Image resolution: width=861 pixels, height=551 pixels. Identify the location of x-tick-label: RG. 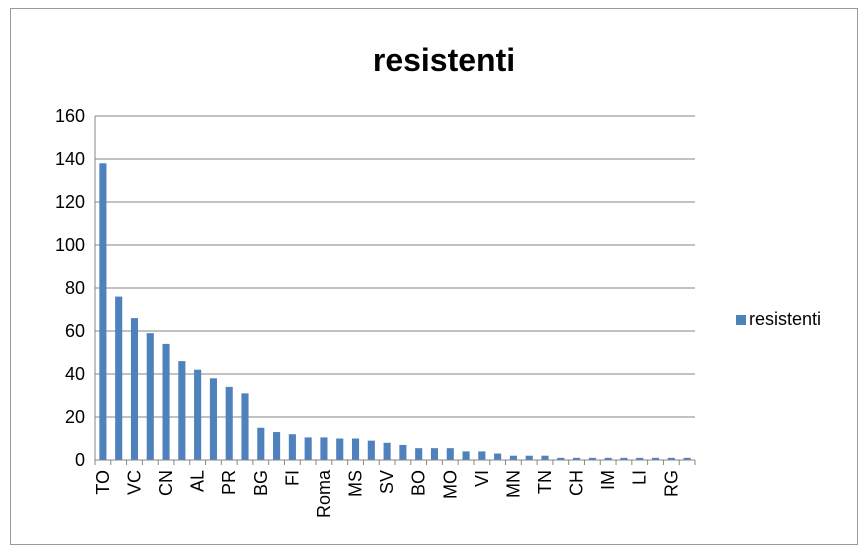
(671, 483).